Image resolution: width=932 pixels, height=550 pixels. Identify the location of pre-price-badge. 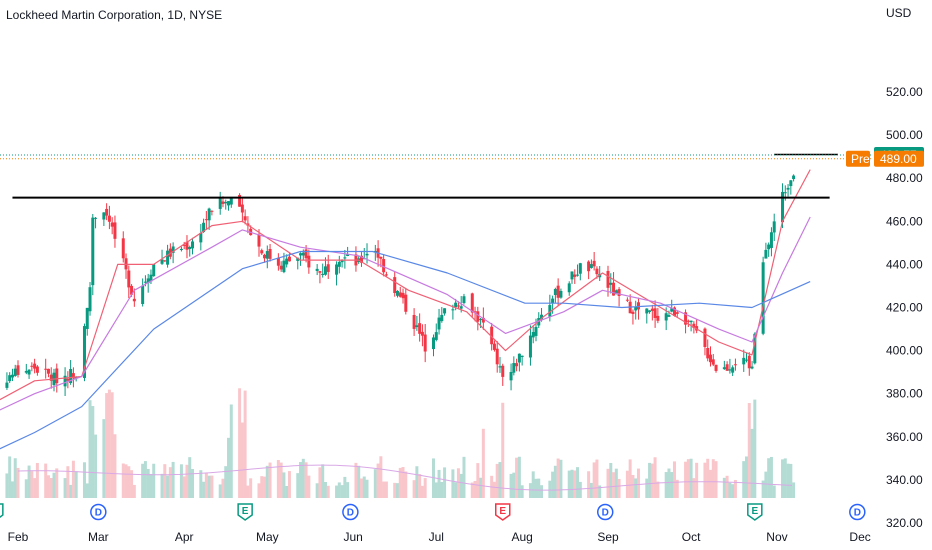
(899, 158).